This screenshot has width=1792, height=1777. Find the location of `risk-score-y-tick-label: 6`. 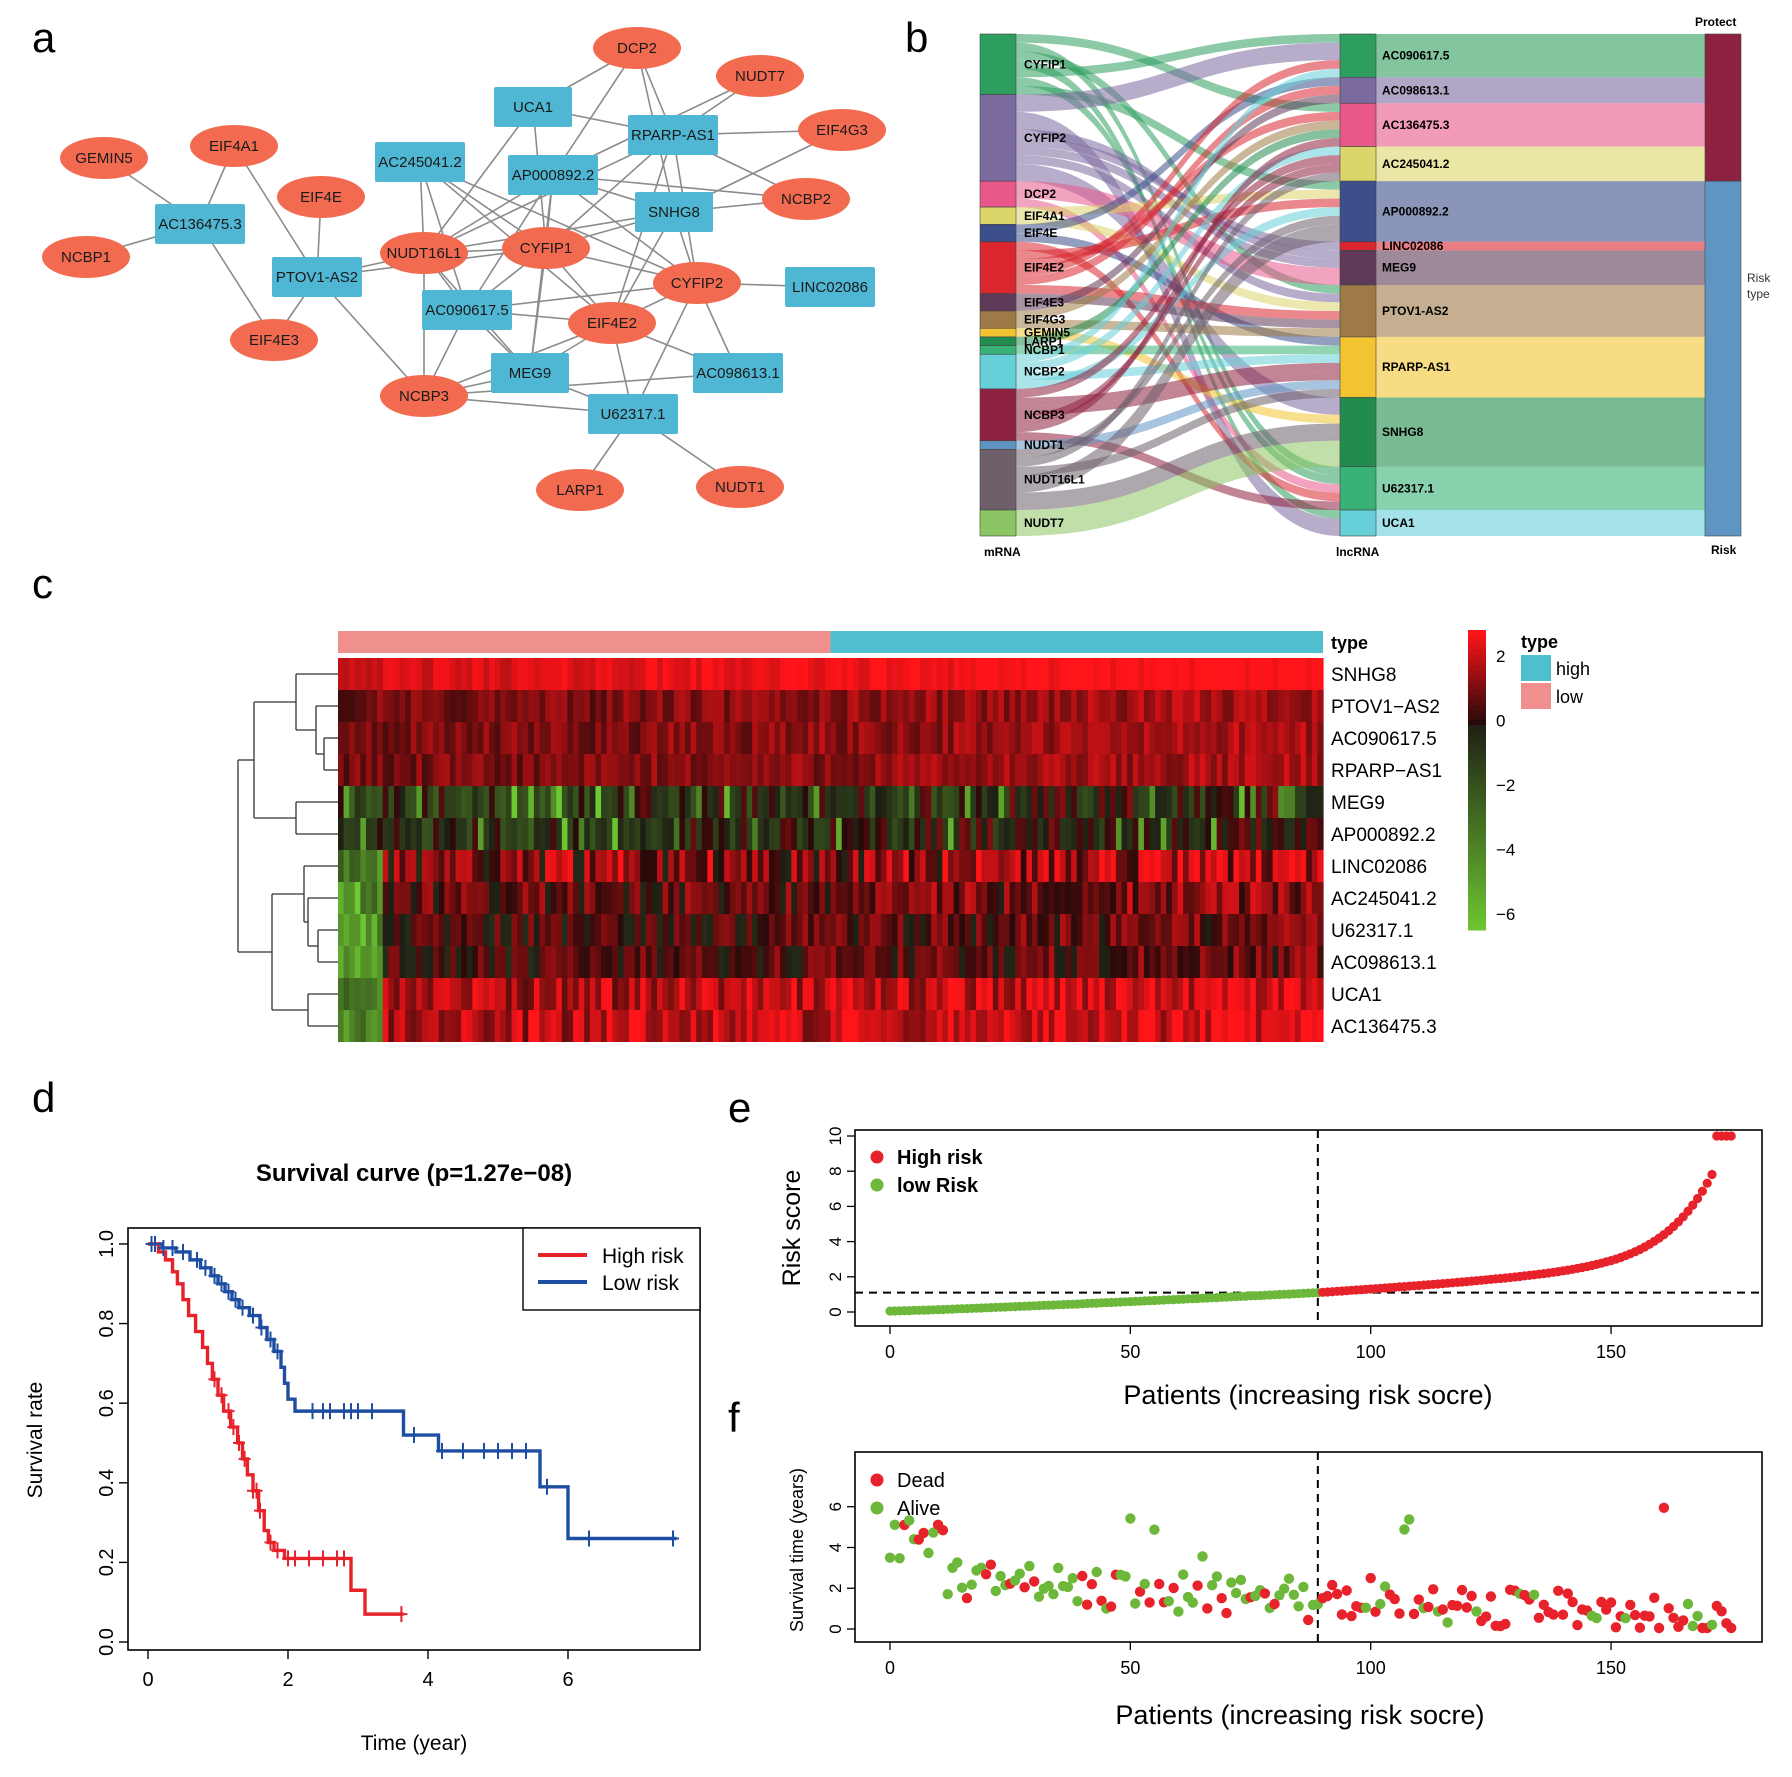

risk-score-y-tick-label: 6 is located at coordinates (835, 1206).